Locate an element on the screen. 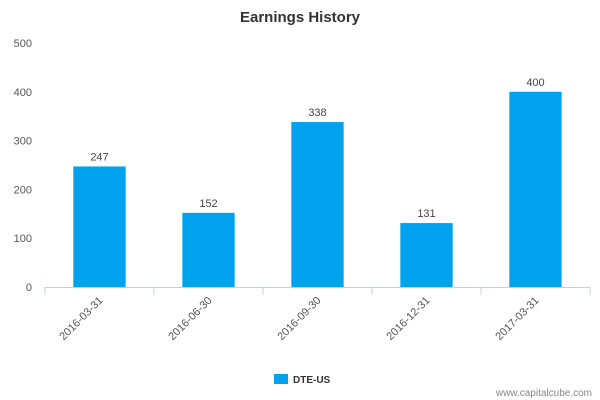 The width and height of the screenshot is (600, 400). data-label: 400 is located at coordinates (535, 83).